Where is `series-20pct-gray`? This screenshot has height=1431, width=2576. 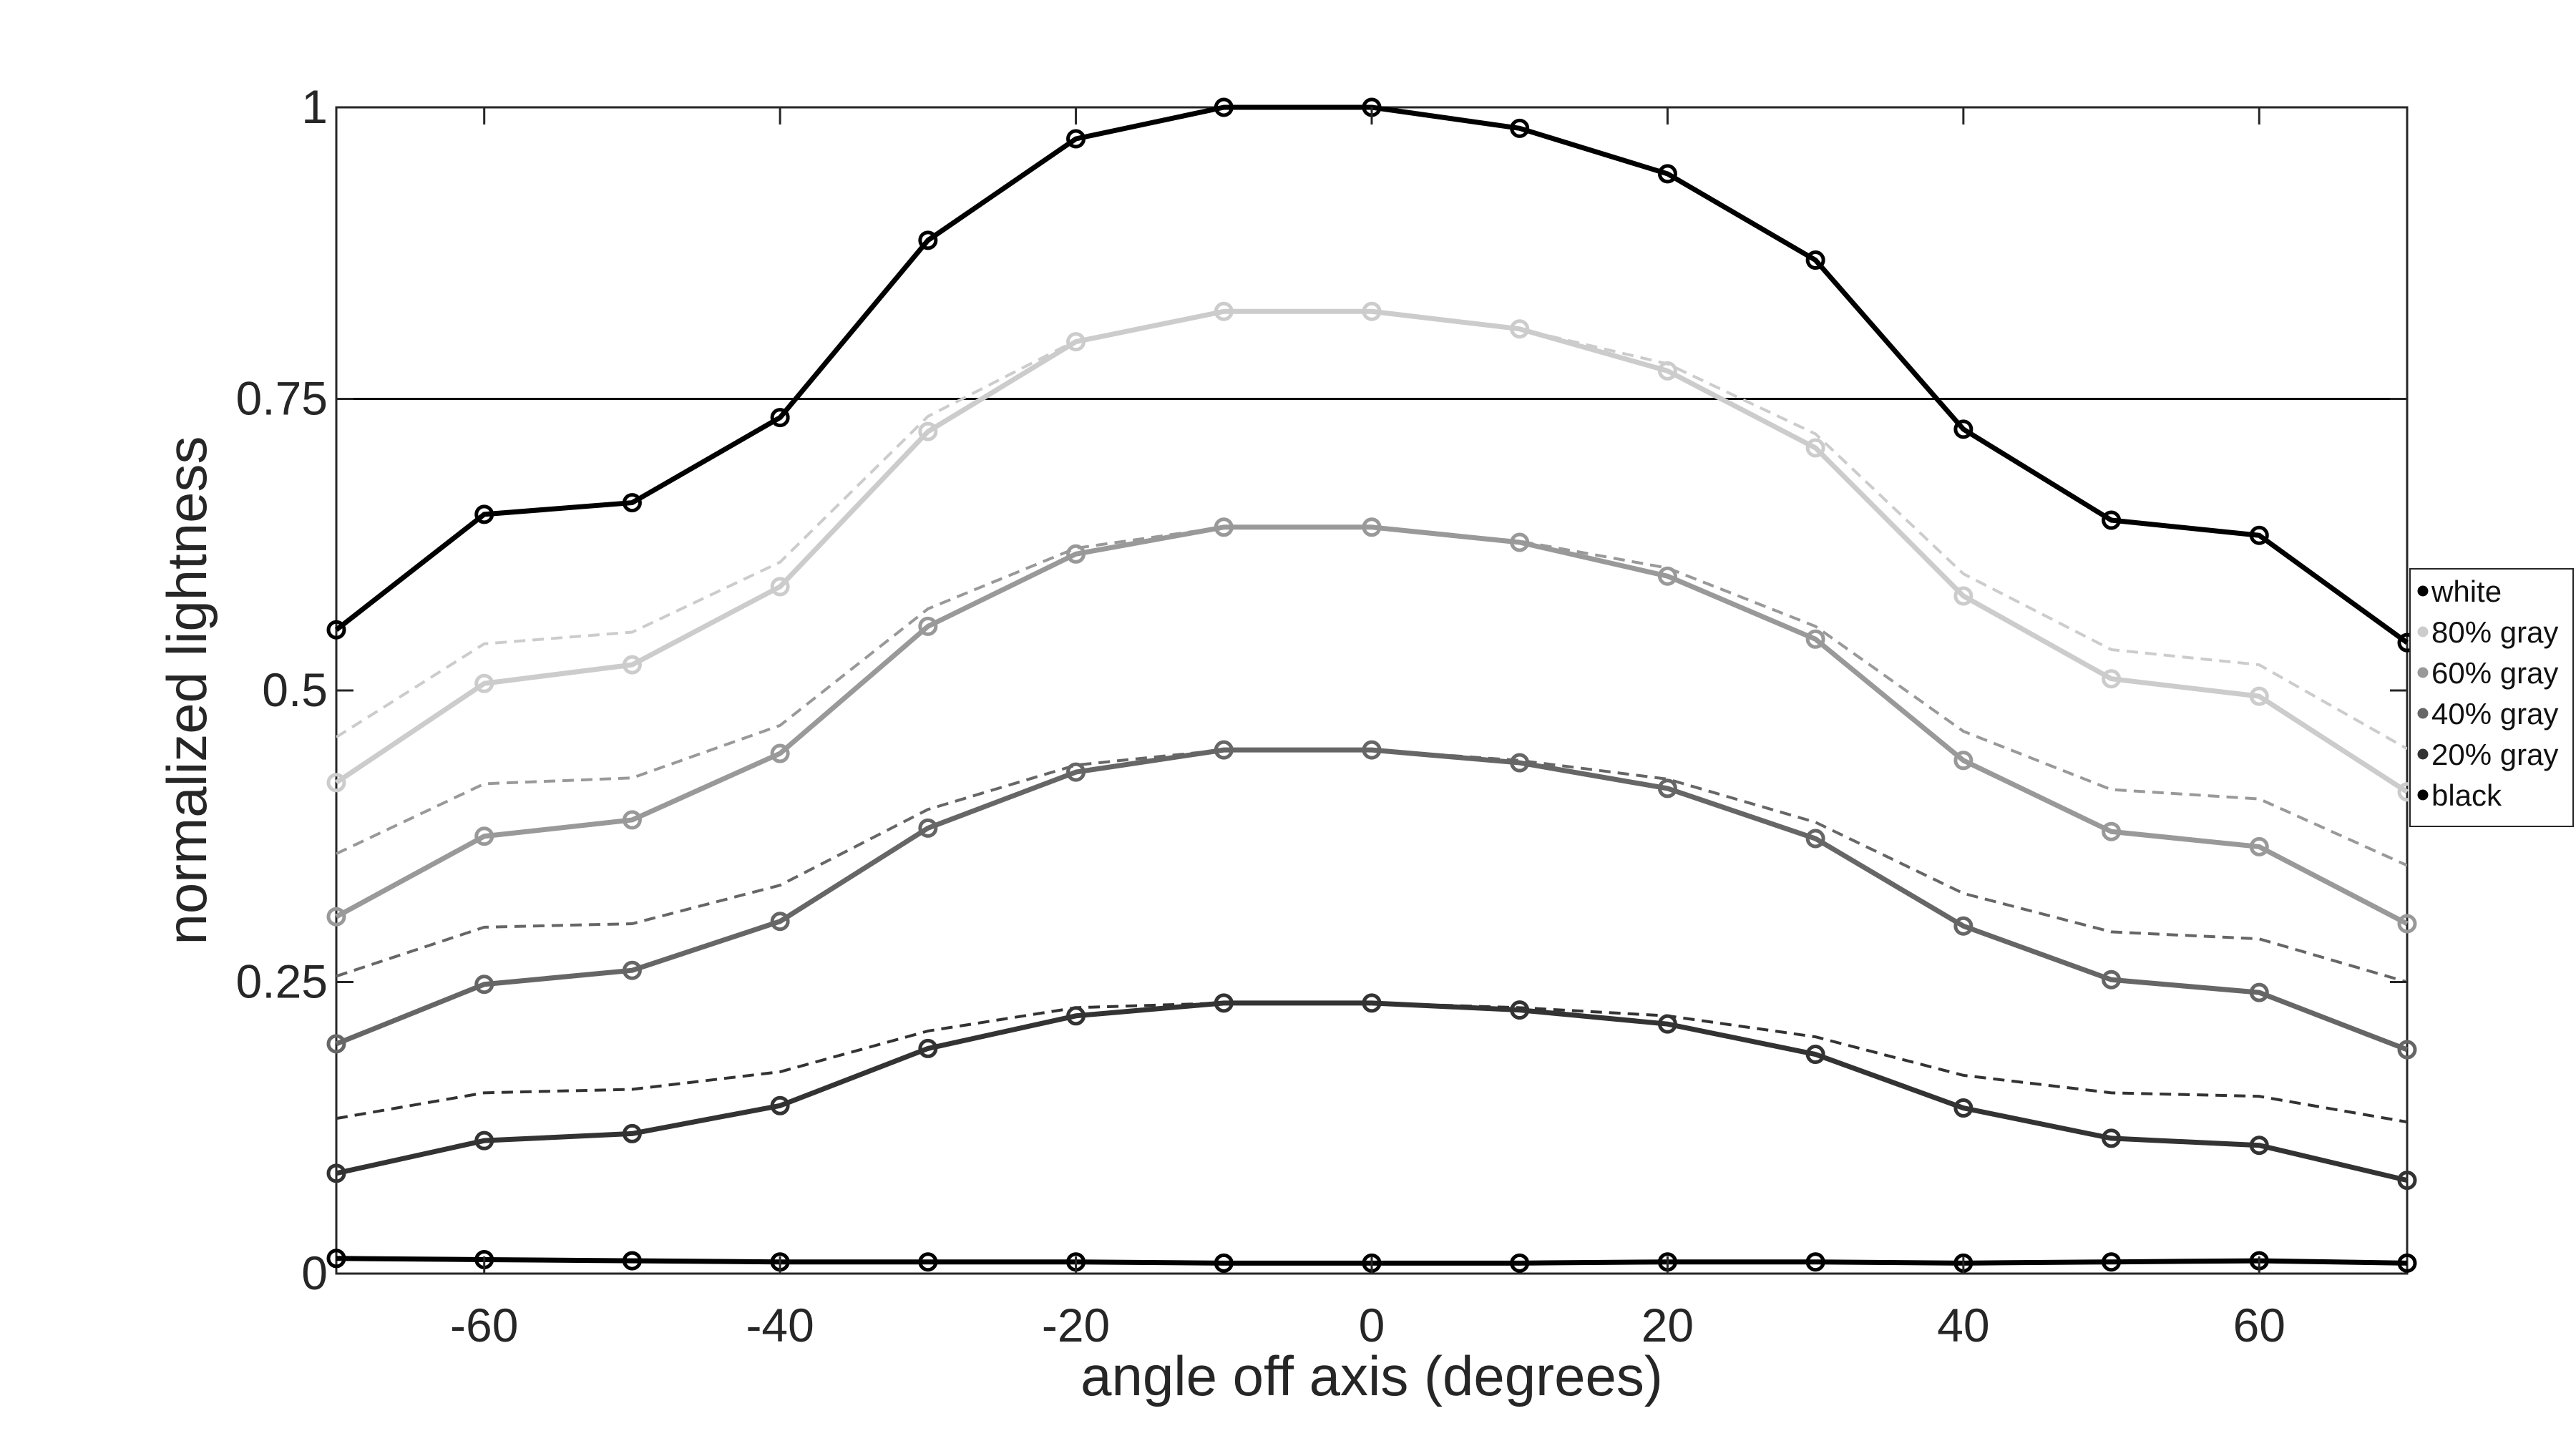
series-20pct-gray is located at coordinates (1371, 1092).